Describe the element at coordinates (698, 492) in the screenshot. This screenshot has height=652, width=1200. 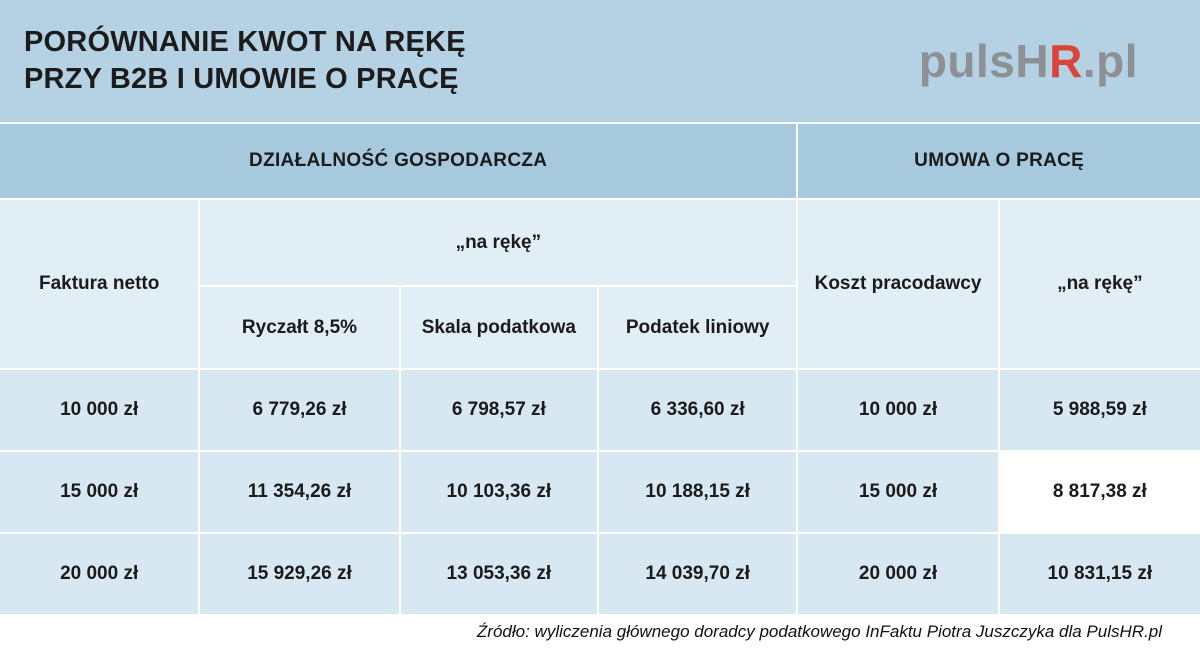
I see `table-cell: 10 188,15 zł` at that location.